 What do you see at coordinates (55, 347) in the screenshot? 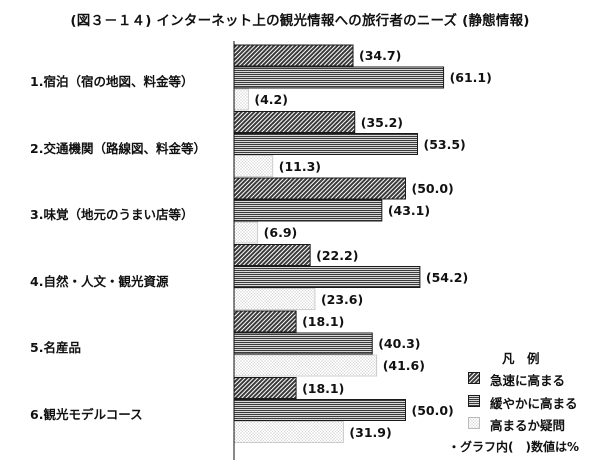
I see `category-label-5: 5.名産品` at bounding box center [55, 347].